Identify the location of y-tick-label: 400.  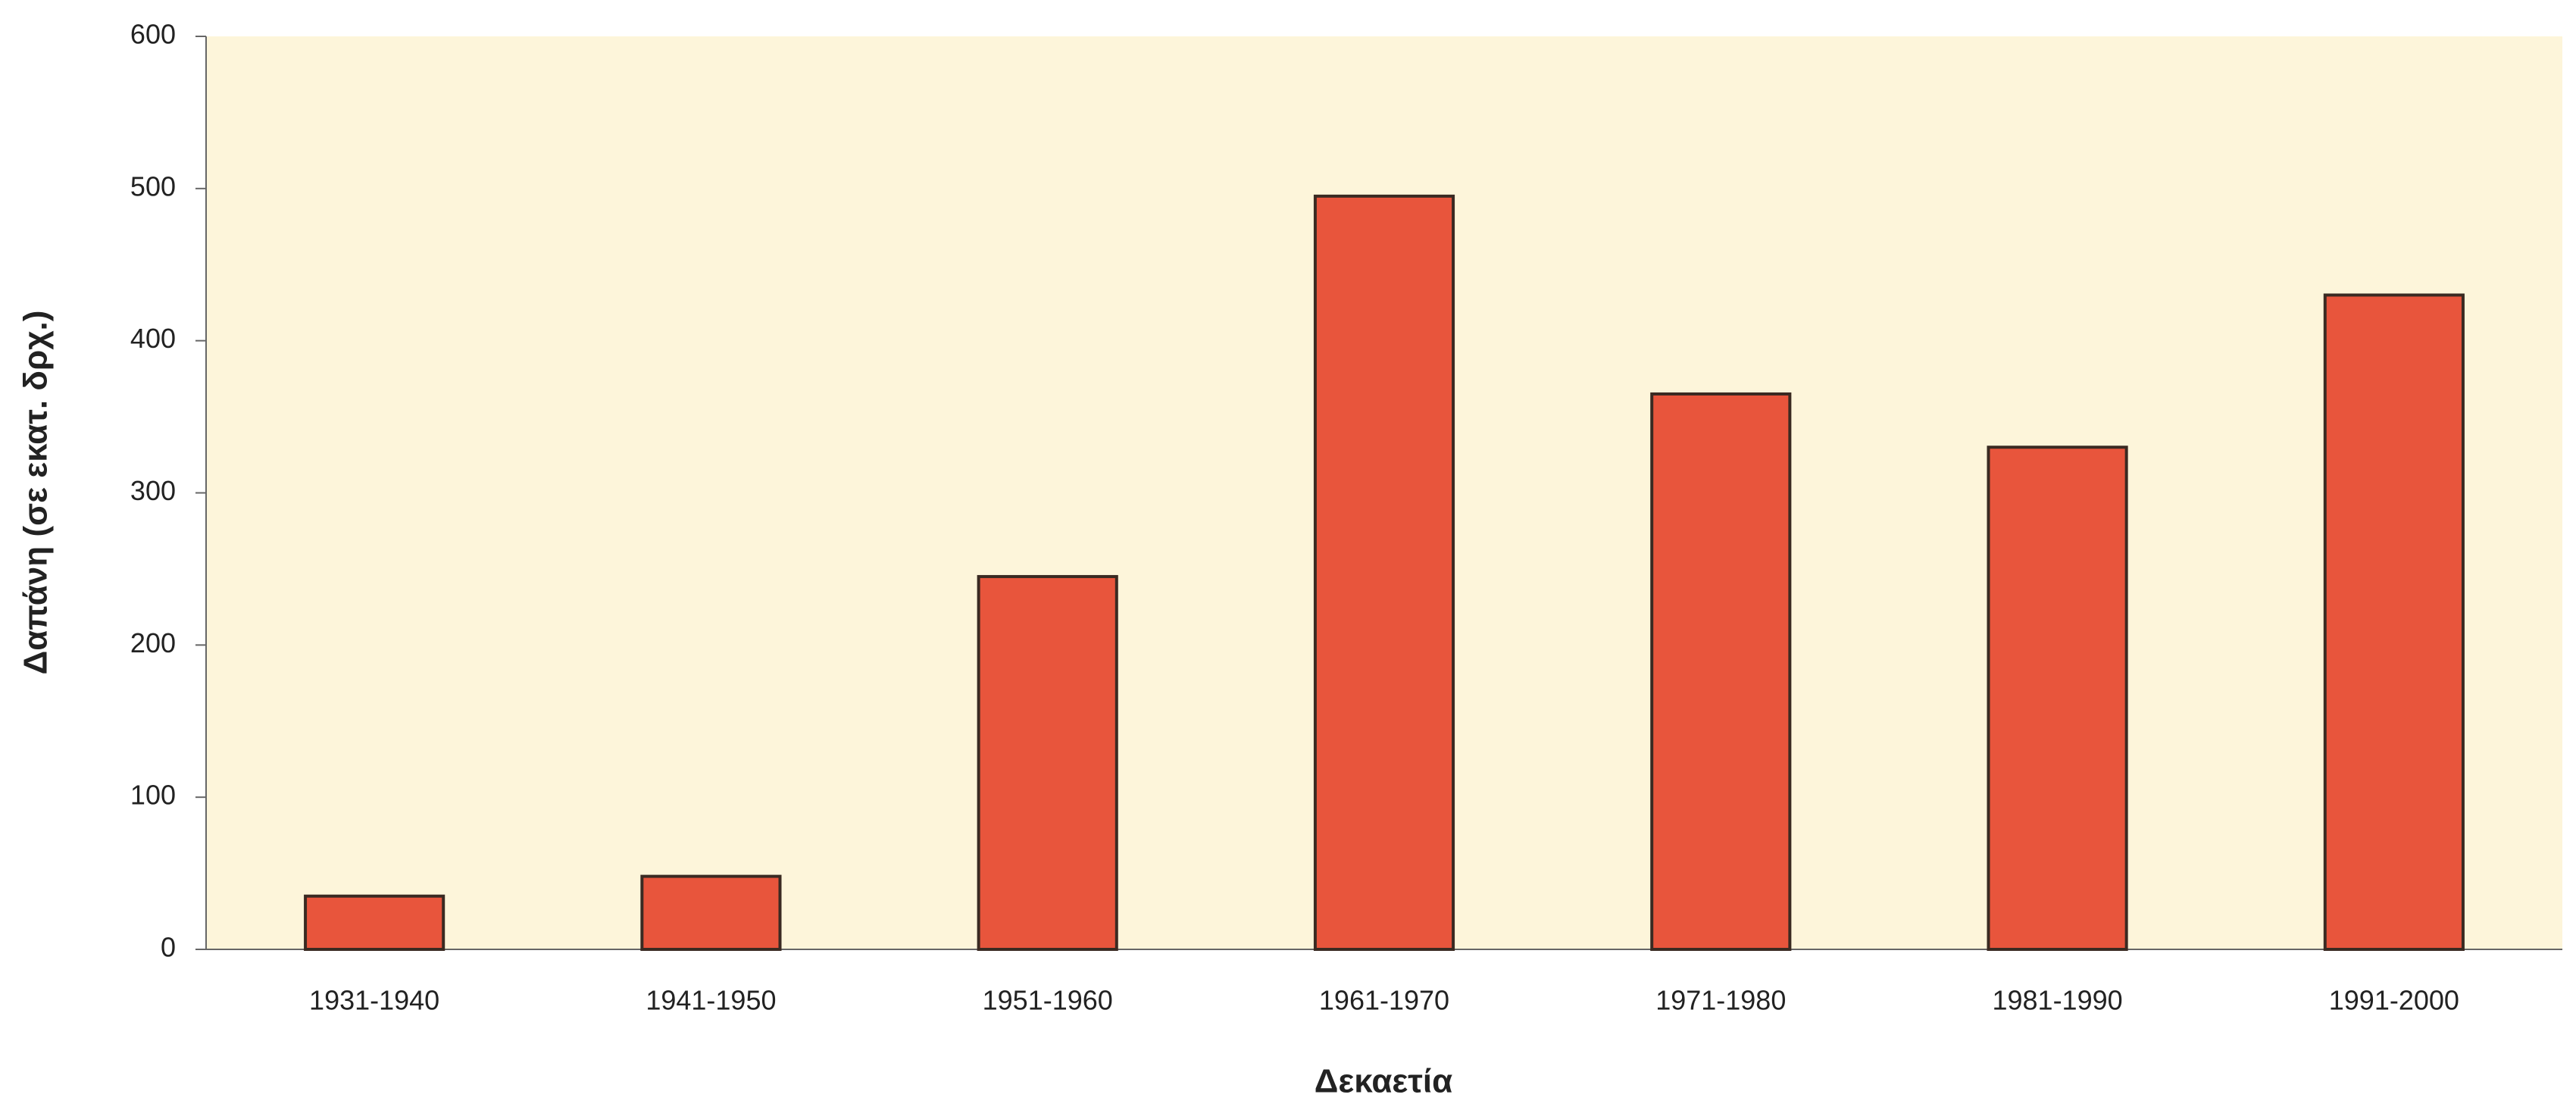
(153, 338).